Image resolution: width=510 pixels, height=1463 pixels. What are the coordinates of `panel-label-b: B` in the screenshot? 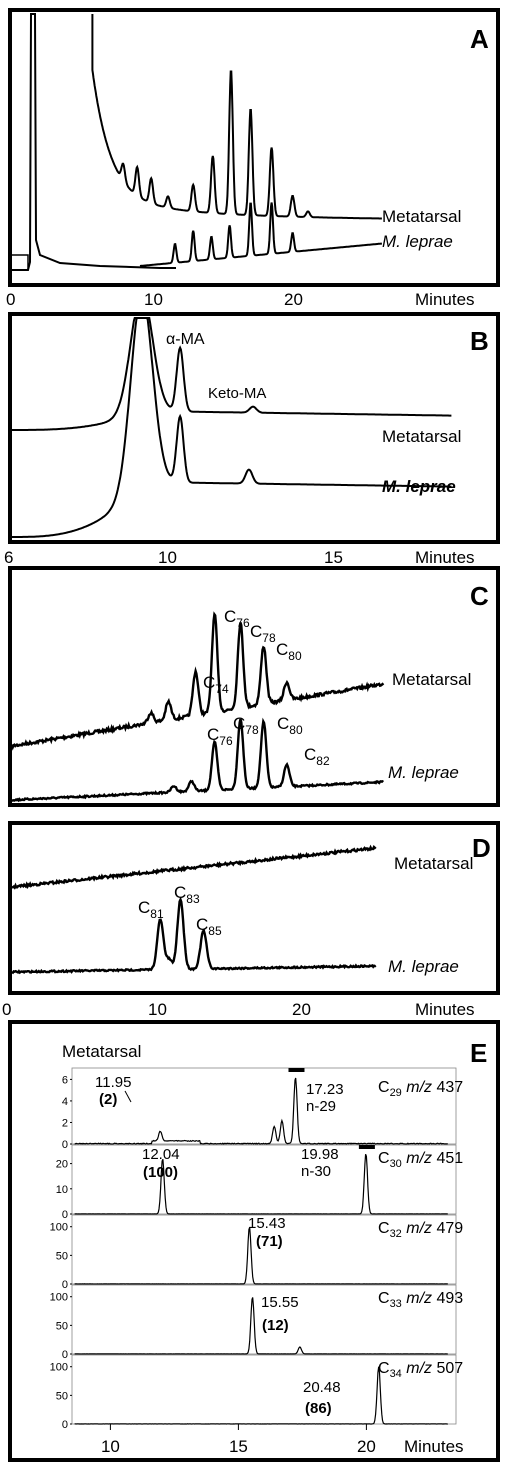 It's located at (479, 341).